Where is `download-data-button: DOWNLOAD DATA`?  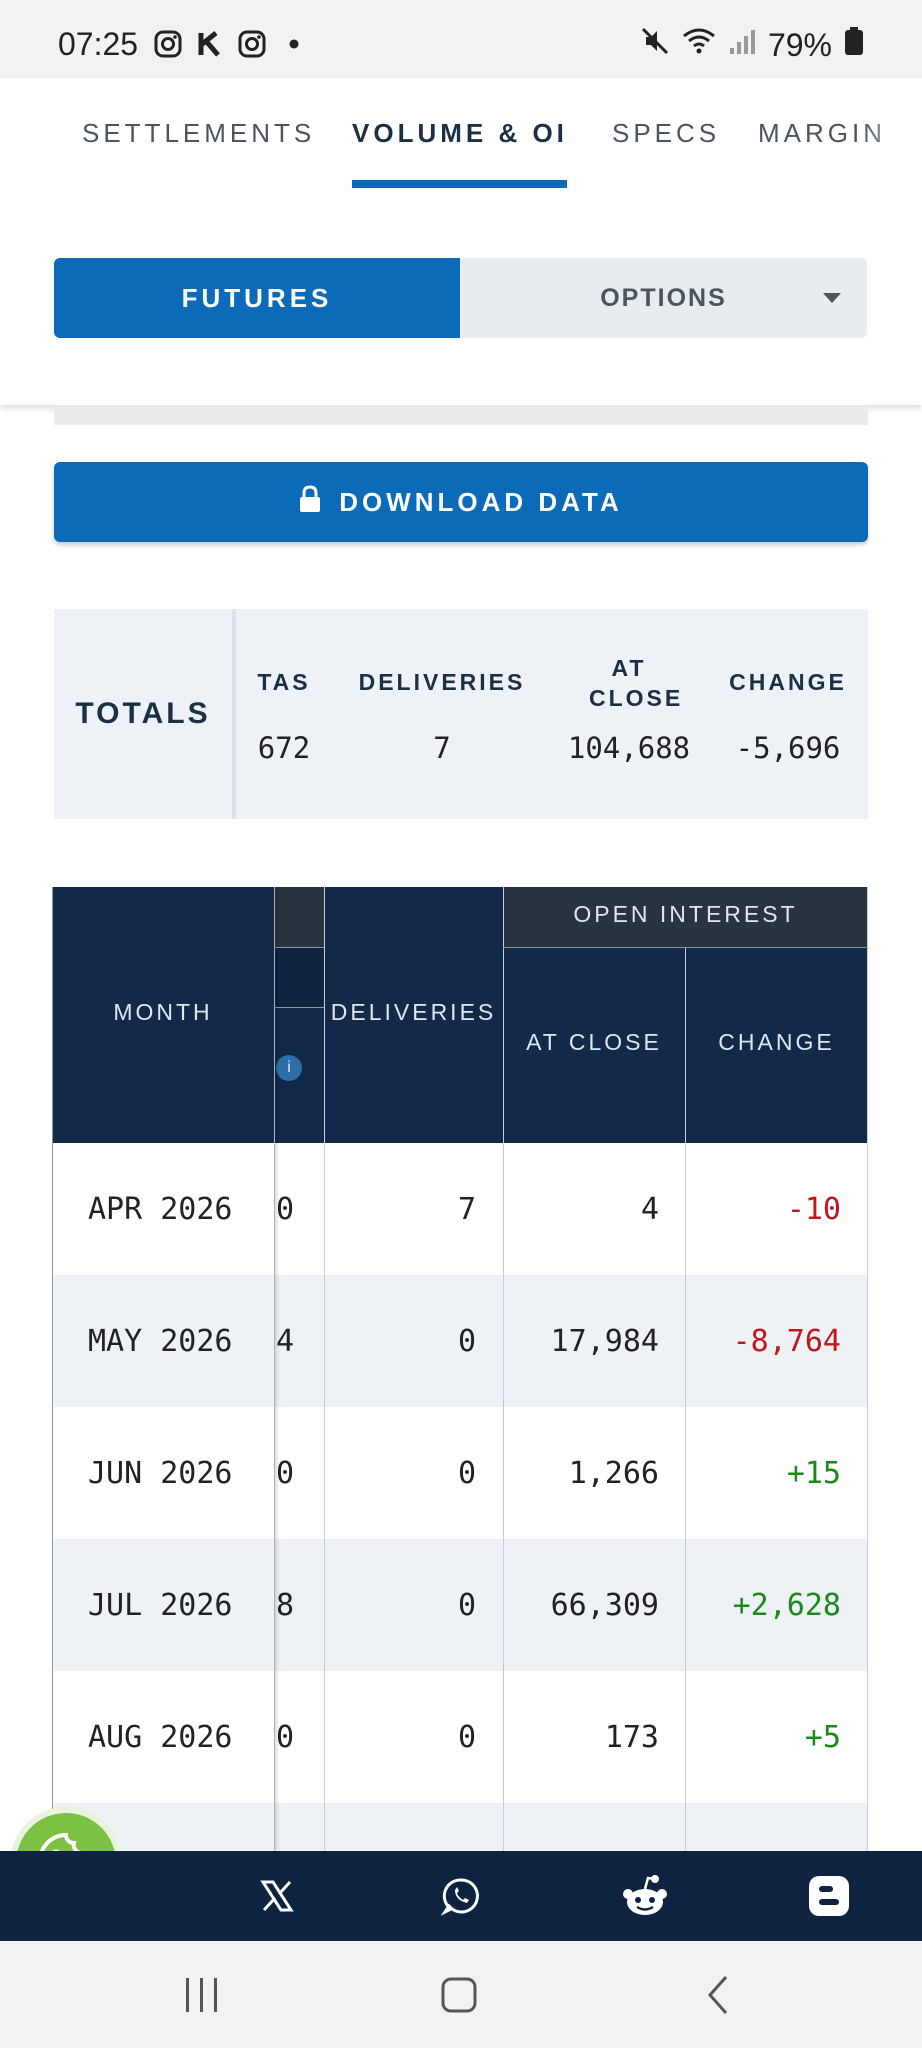
download-data-button: DOWNLOAD DATA is located at coordinates (461, 502).